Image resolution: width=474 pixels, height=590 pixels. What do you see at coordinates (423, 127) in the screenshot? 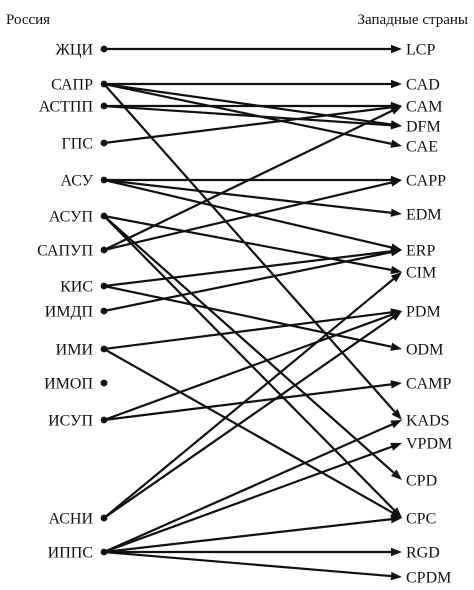
I see `right-node-dfm: DFM` at bounding box center [423, 127].